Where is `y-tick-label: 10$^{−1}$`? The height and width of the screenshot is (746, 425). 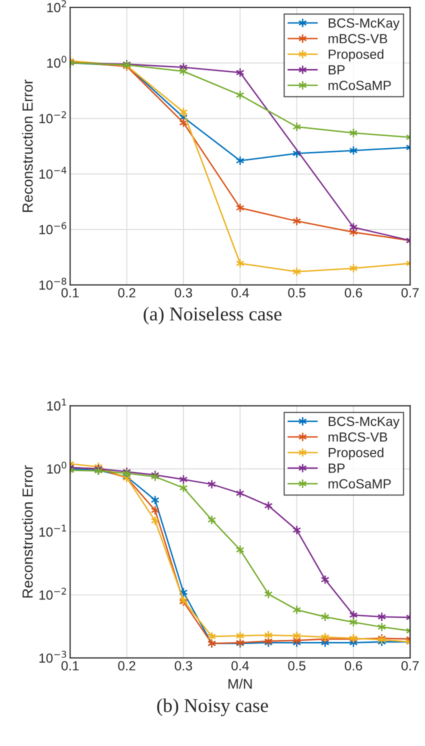 y-tick-label: 10$^{−1}$ is located at coordinates (52, 530).